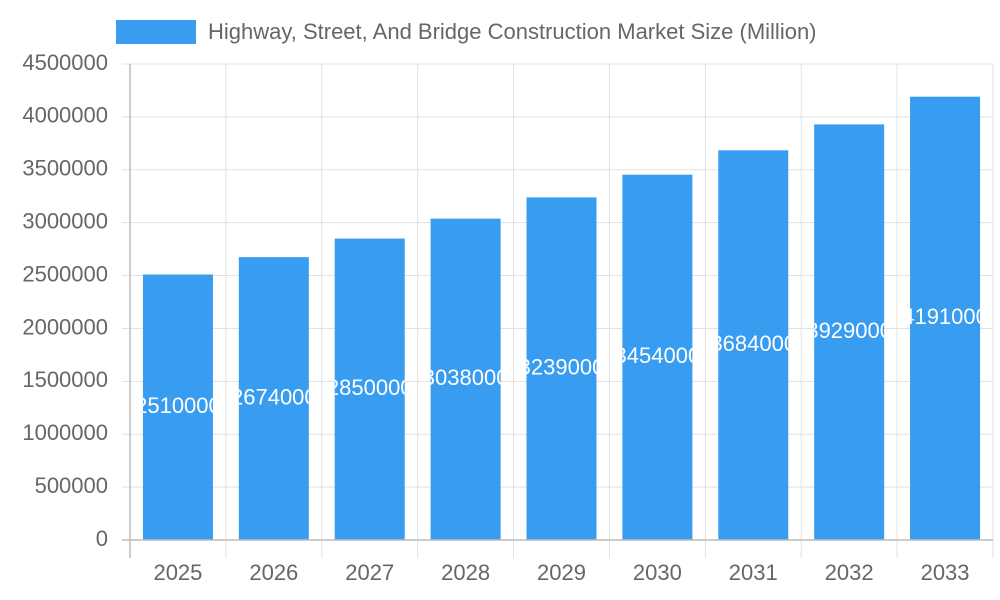 The height and width of the screenshot is (600, 1000). Describe the element at coordinates (65, 115) in the screenshot. I see `y-tick-label: 4000000` at that location.